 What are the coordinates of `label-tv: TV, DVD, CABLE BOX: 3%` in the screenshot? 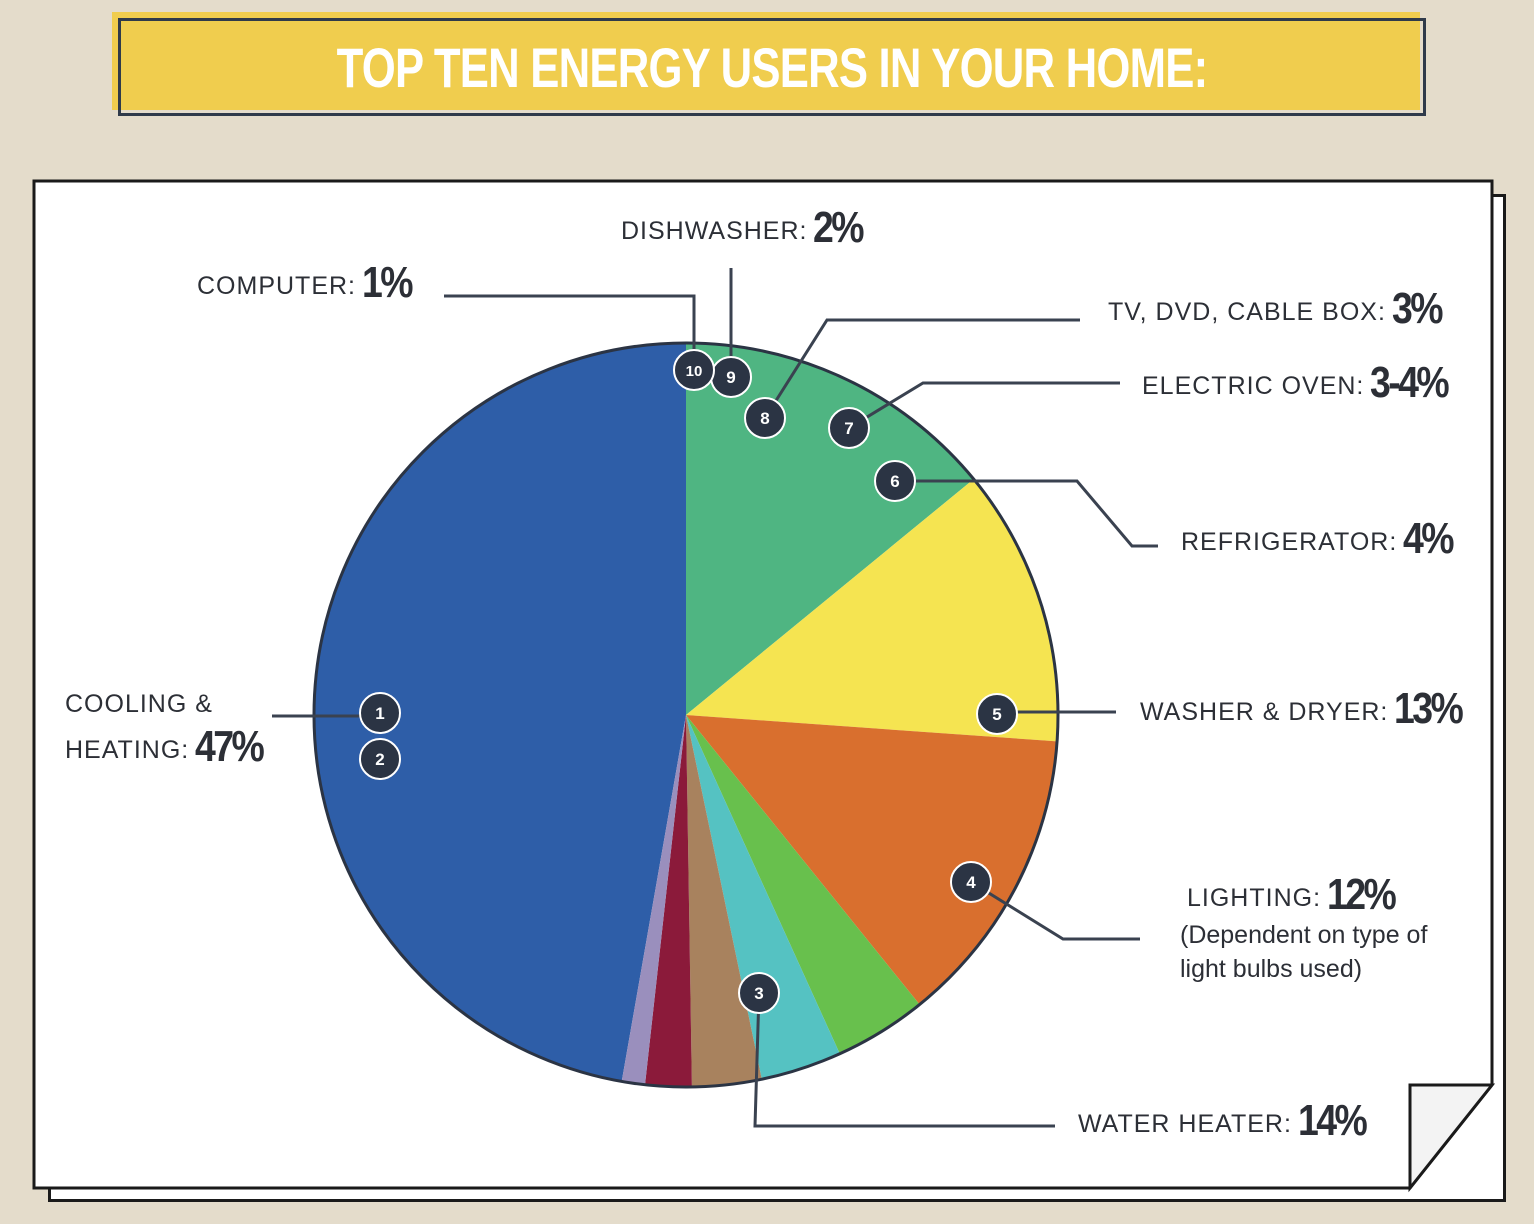 It's located at (1278, 309).